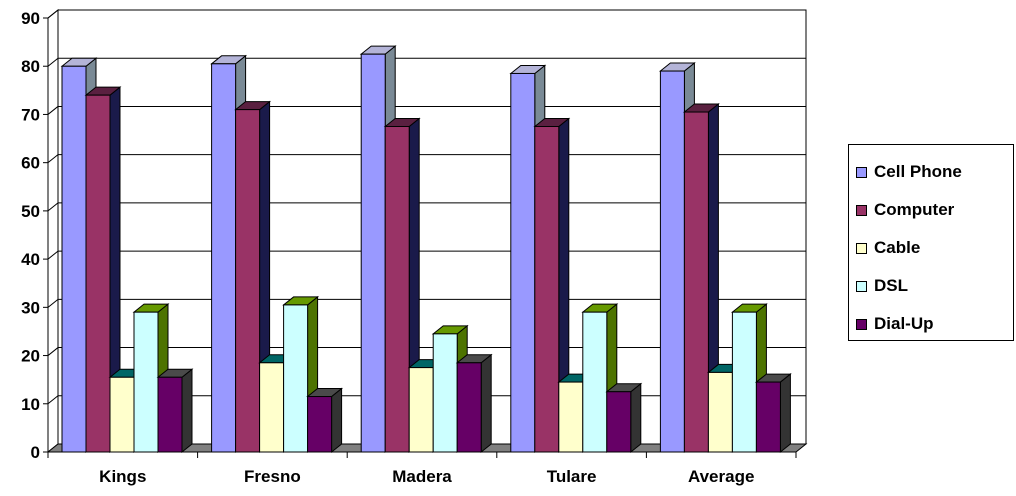 This screenshot has height=496, width=1016. What do you see at coordinates (897, 247) in the screenshot?
I see `legend-label: Cable` at bounding box center [897, 247].